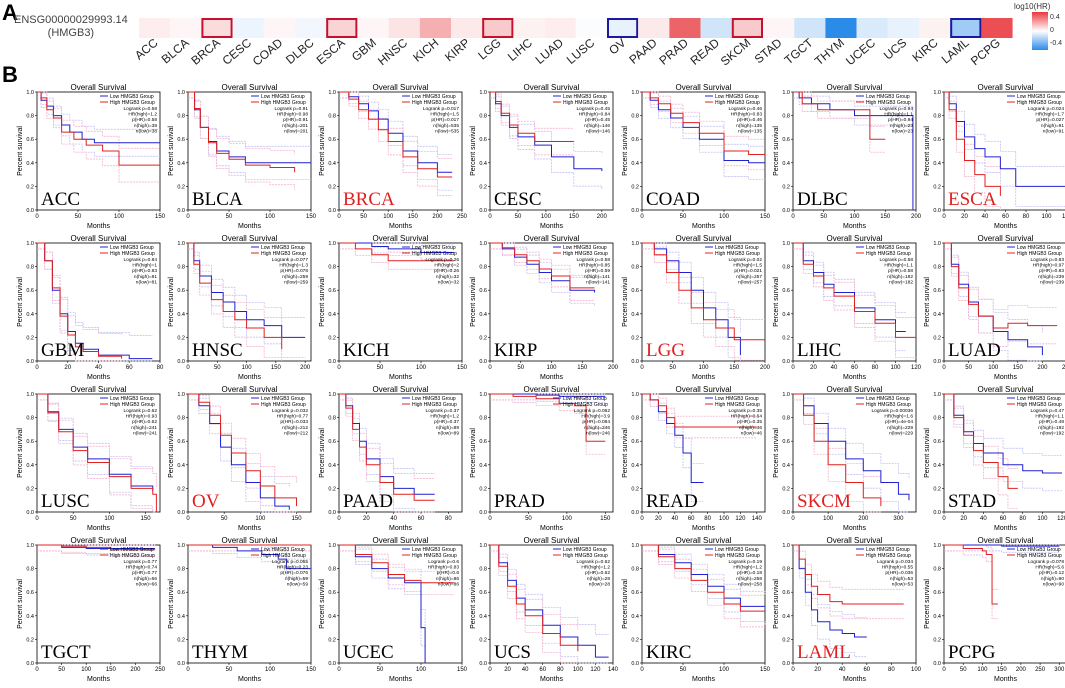 The image size is (1065, 688). What do you see at coordinates (705, 51) in the screenshot?
I see `heatmap-label-read: READ` at bounding box center [705, 51].